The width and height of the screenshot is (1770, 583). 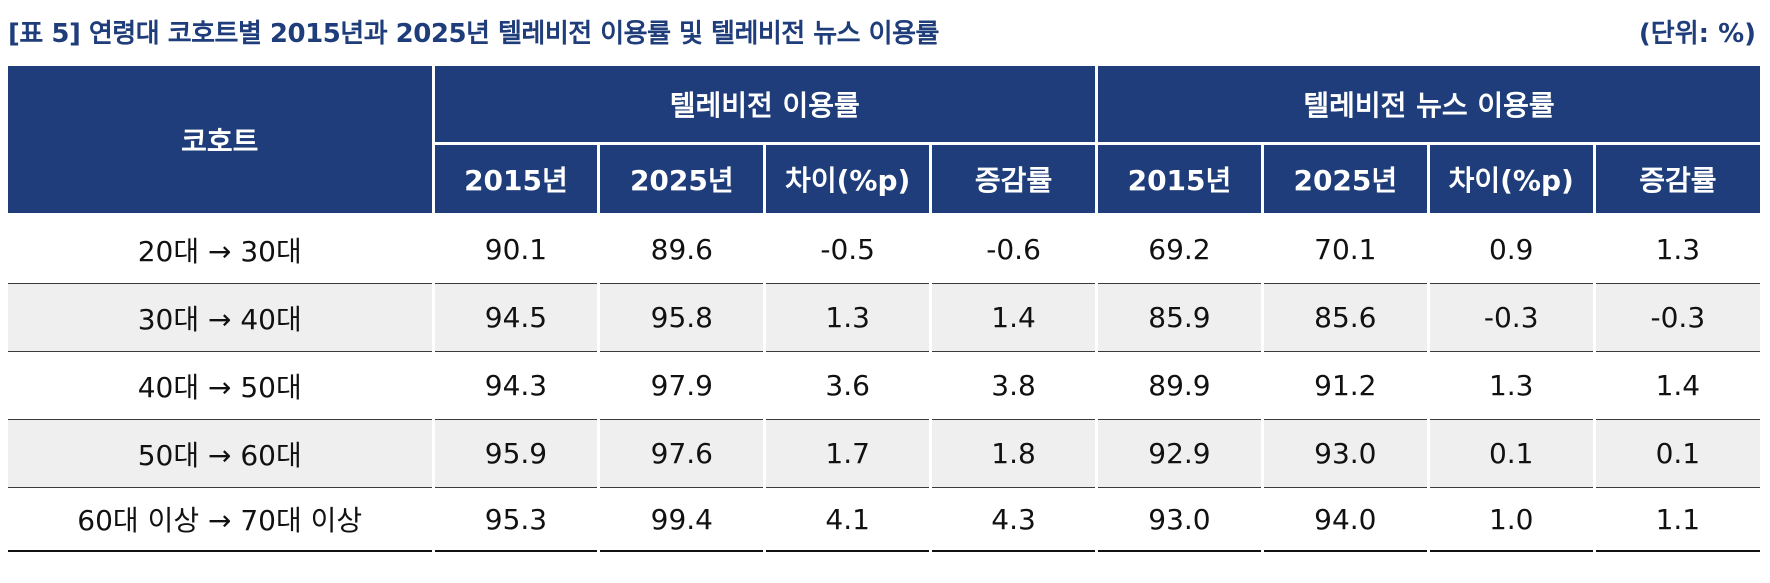 I want to click on value-cell: 0.9, so click(x=1512, y=249).